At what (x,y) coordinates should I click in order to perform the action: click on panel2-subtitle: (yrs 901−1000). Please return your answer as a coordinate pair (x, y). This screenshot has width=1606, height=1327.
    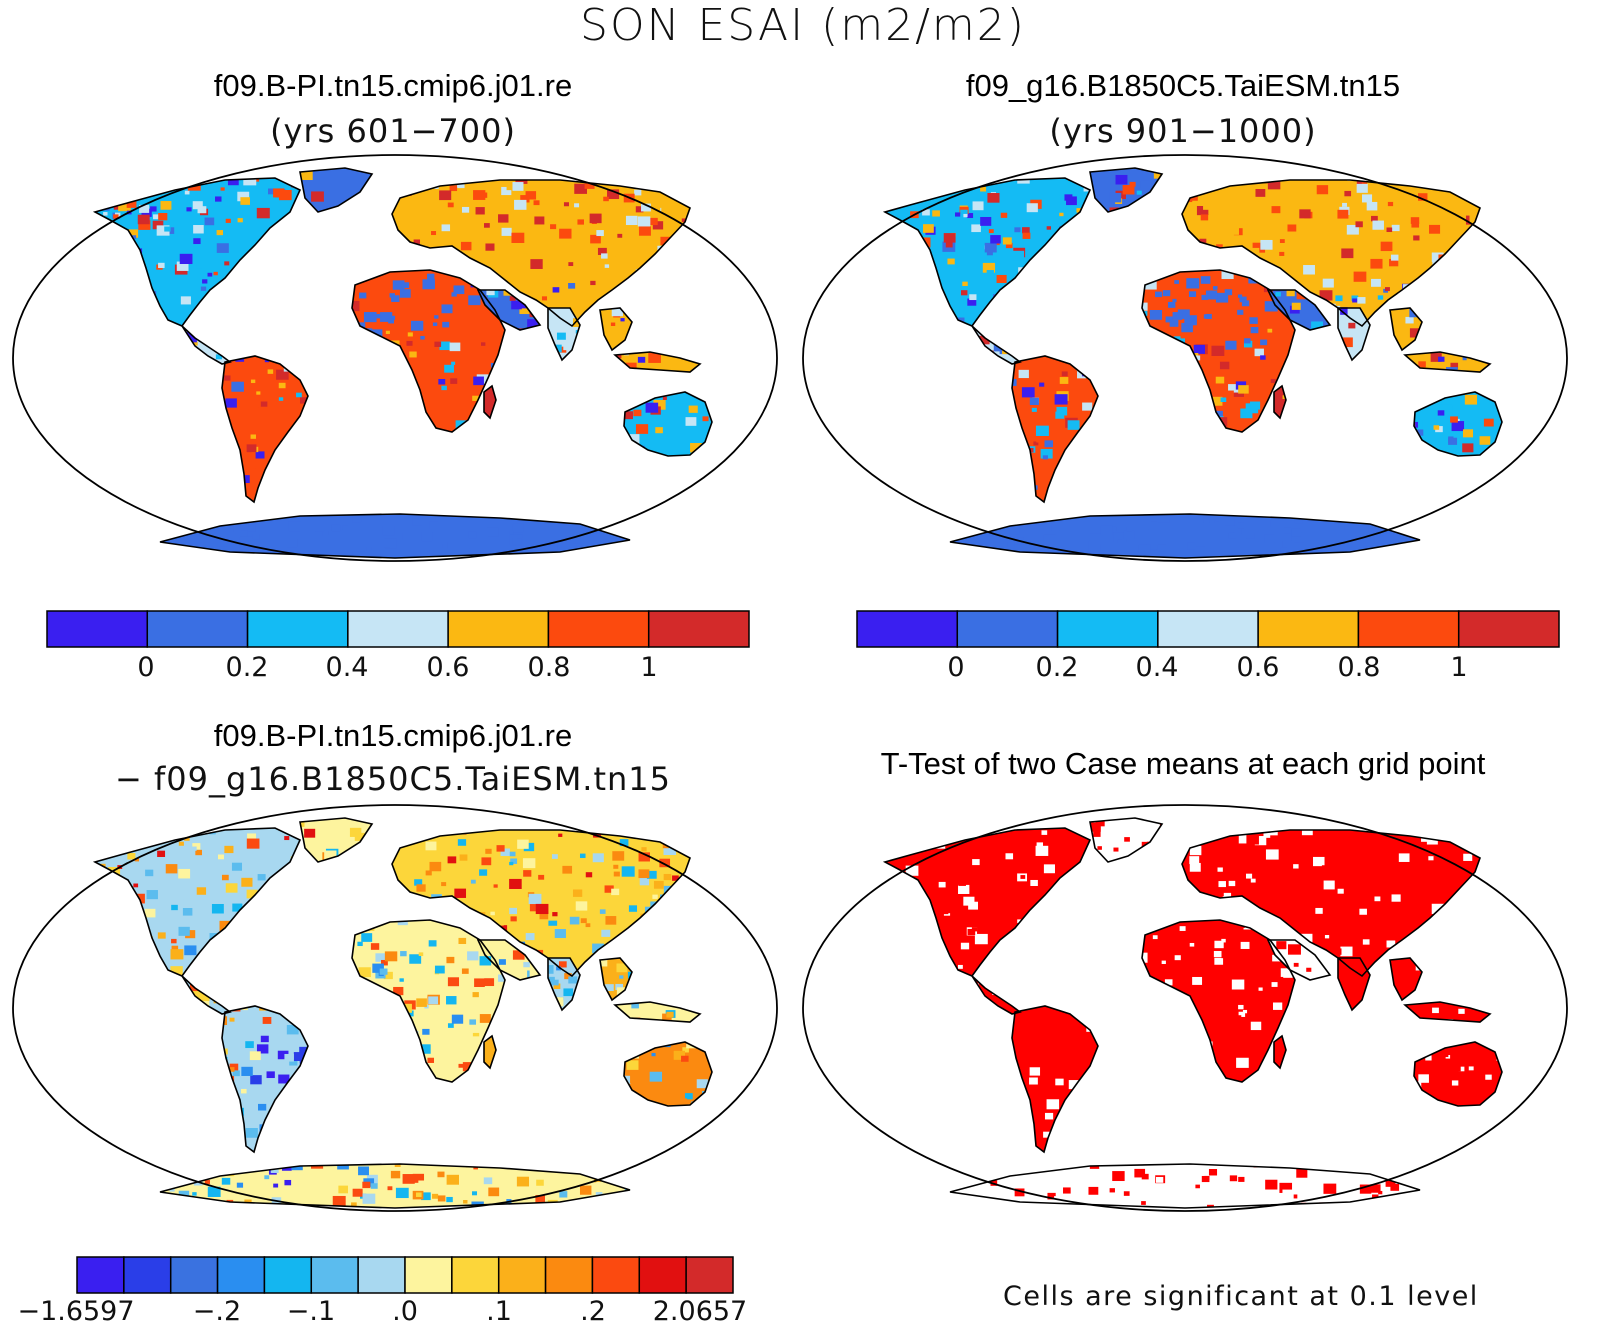
    Looking at the image, I should click on (1183, 131).